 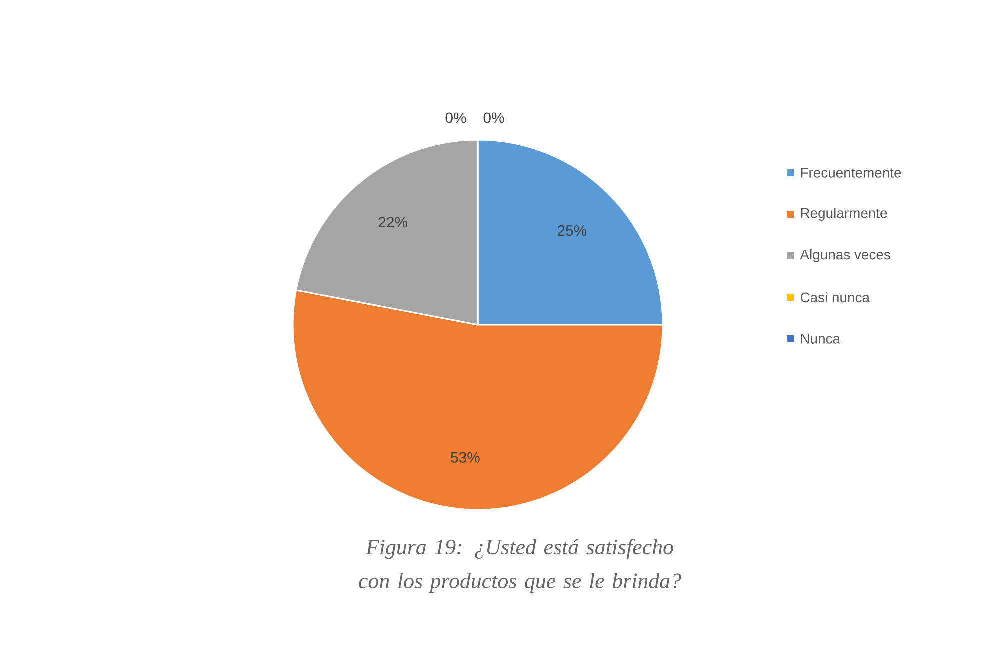 What do you see at coordinates (845, 255) in the screenshot?
I see `legend-label: Algunas veces` at bounding box center [845, 255].